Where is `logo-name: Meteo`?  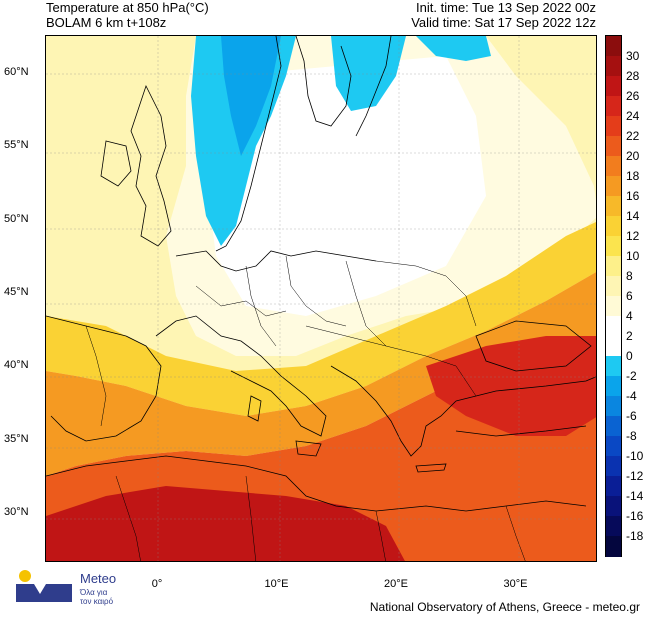
logo-name: Meteo is located at coordinates (98, 578).